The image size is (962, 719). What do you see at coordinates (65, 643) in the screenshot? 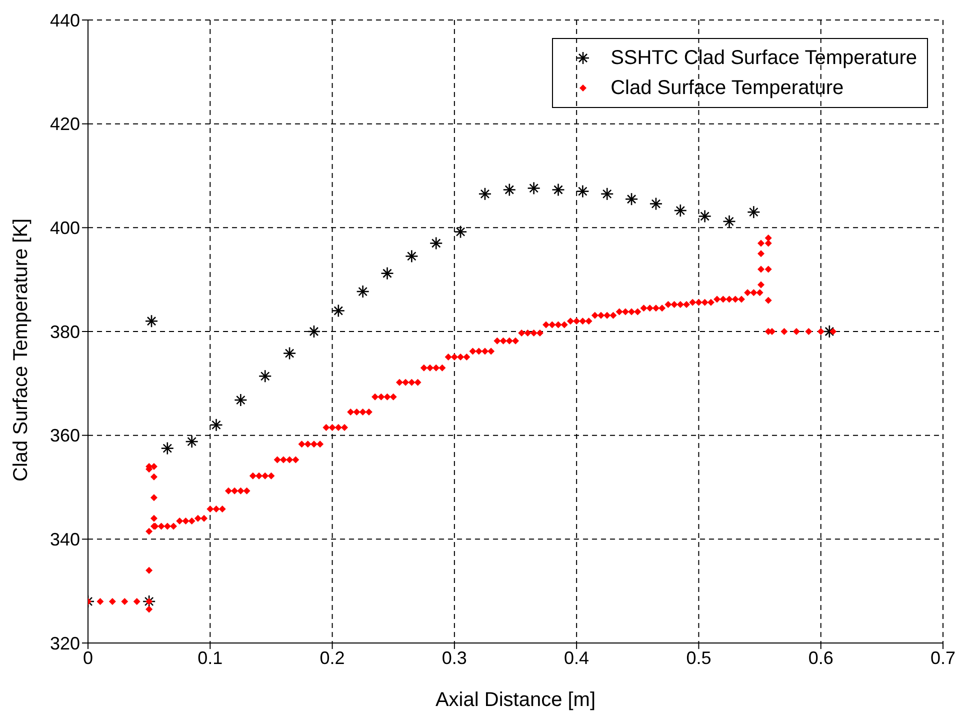
I see `y-tick-label: 320` at bounding box center [65, 643].